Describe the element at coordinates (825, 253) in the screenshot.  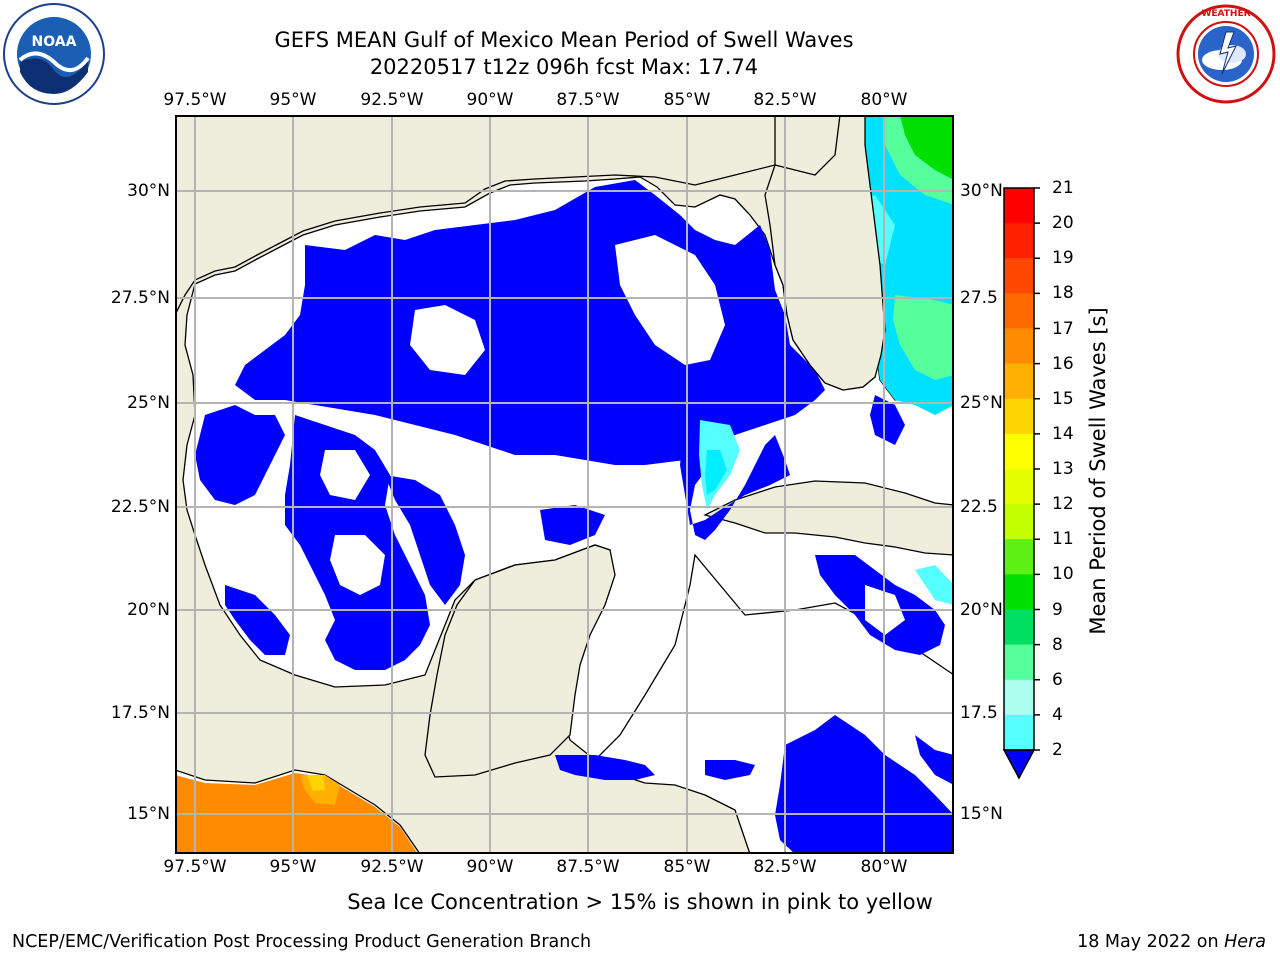
I see `florida-land` at that location.